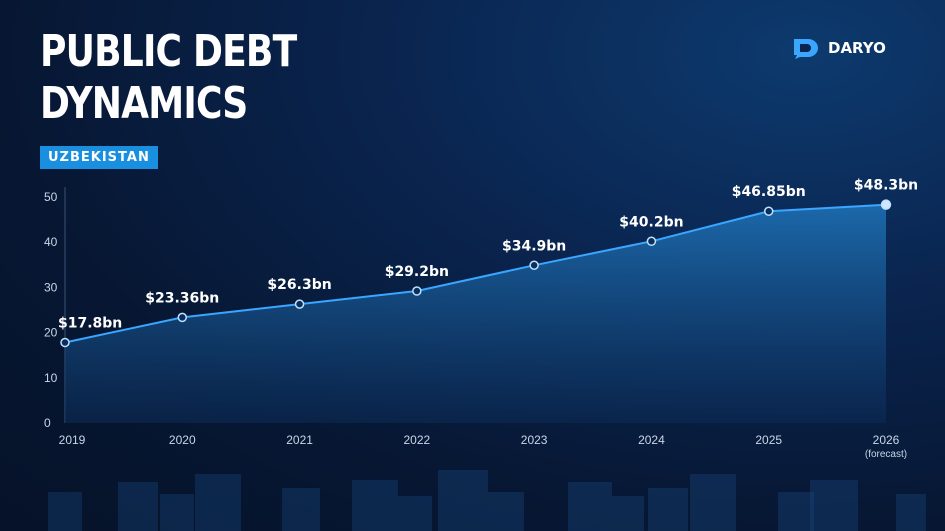 Image resolution: width=945 pixels, height=531 pixels. Describe the element at coordinates (51, 242) in the screenshot. I see `y-tick-label-40: 40` at that location.